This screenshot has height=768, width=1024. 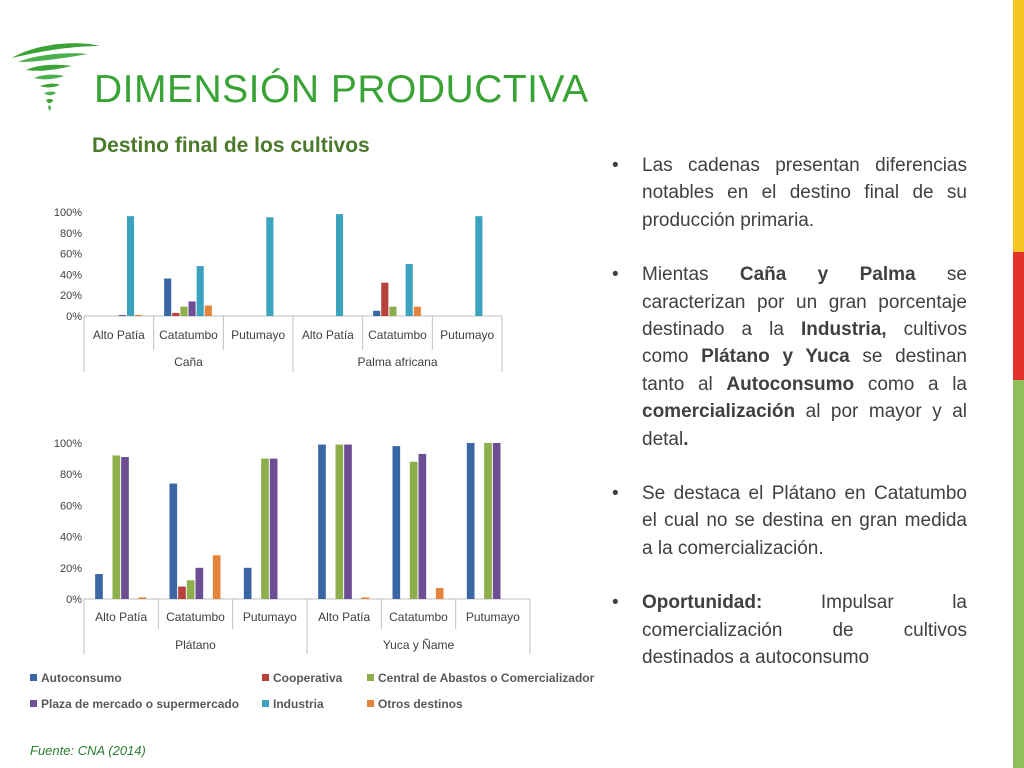 I want to click on group-label: Plátano, so click(x=195, y=645).